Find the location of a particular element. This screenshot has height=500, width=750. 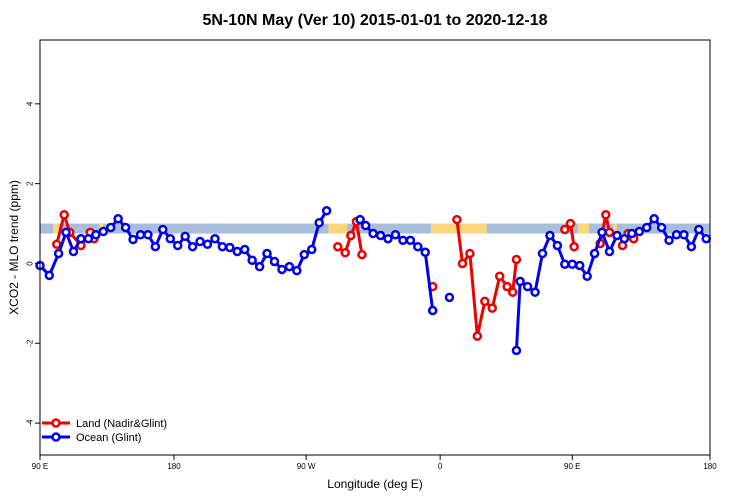

x-tick-label: 180 is located at coordinates (710, 466).